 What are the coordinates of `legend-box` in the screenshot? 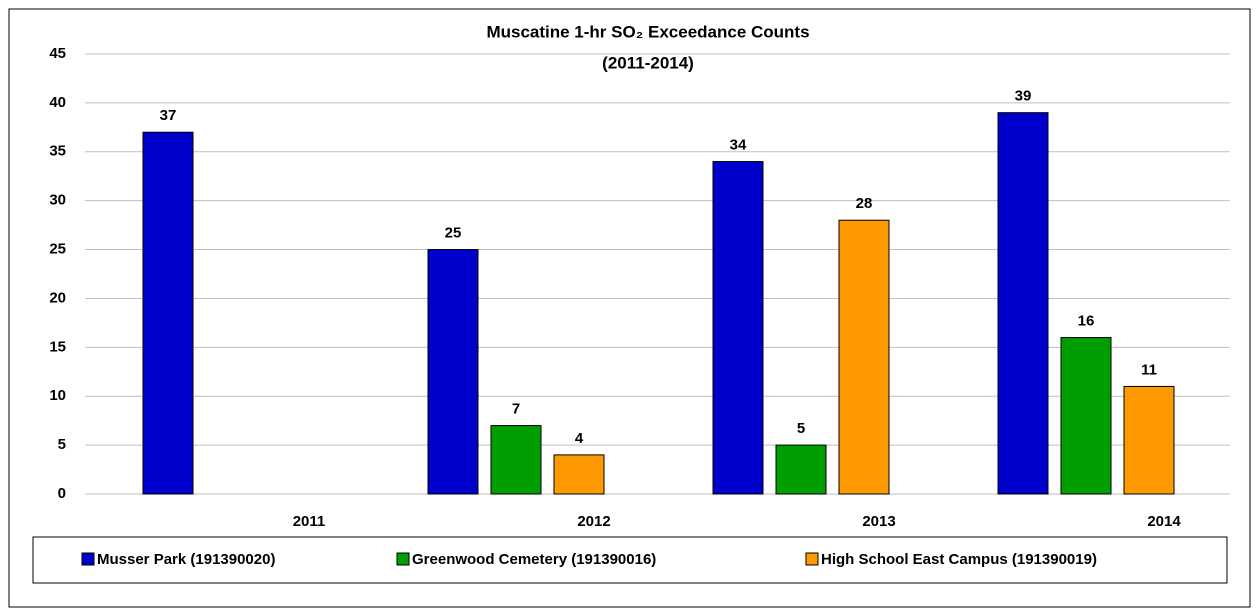 It's located at (630, 560).